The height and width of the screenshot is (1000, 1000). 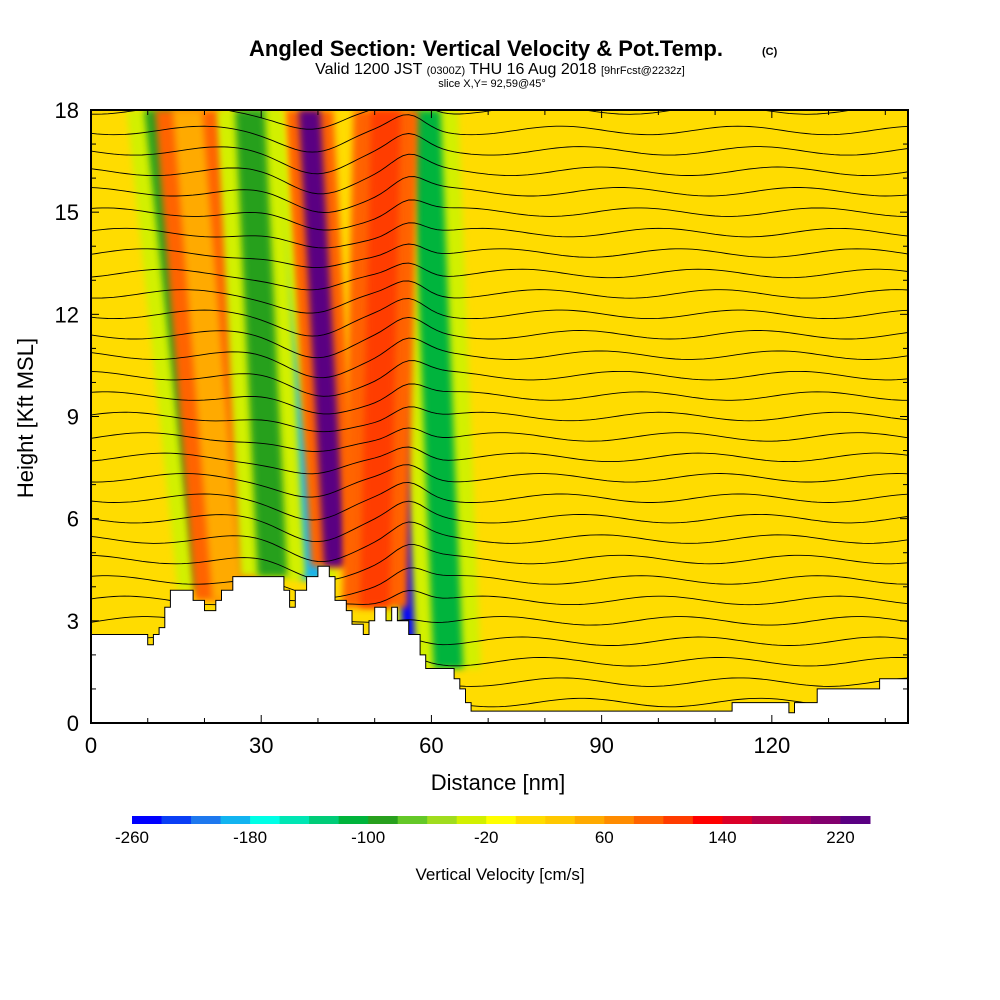 I want to click on x-tick-label: 90, so click(x=601, y=745).